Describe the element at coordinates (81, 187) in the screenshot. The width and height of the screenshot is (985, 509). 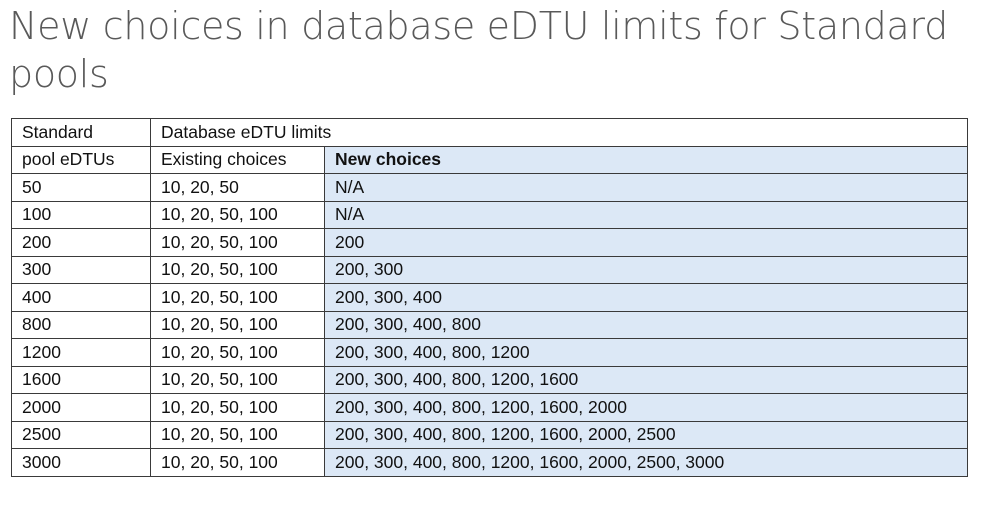
I see `pool-edtus-cell: 50` at that location.